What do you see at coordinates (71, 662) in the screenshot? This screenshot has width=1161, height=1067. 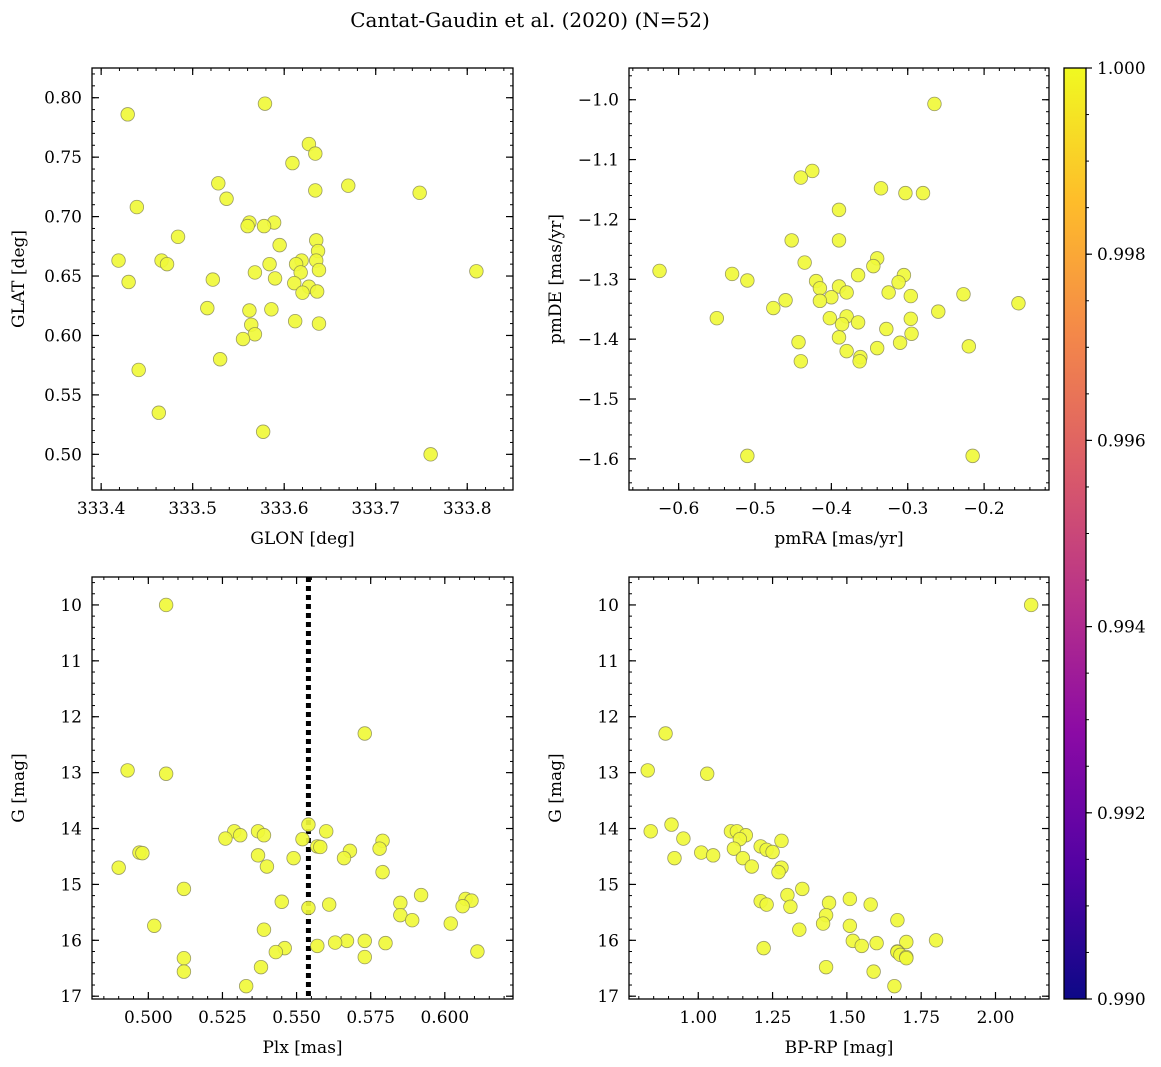 I see `y-tick-label: 11` at bounding box center [71, 662].